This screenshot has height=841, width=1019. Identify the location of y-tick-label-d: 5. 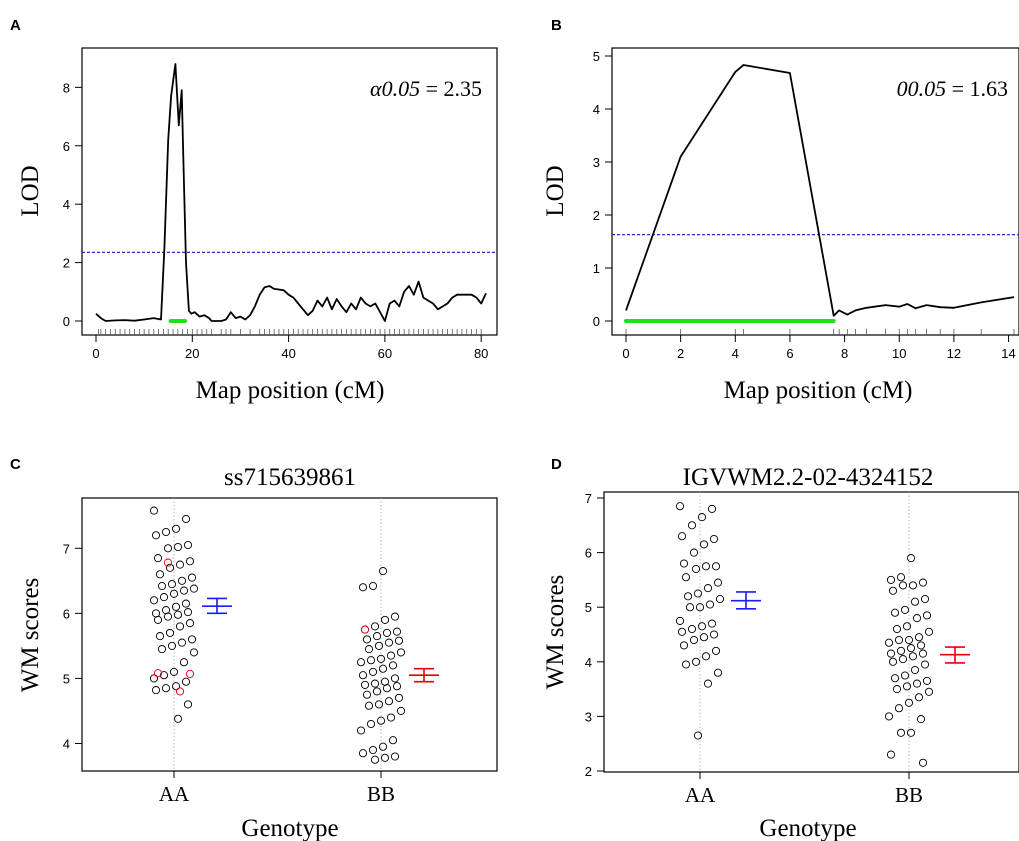
(588, 607).